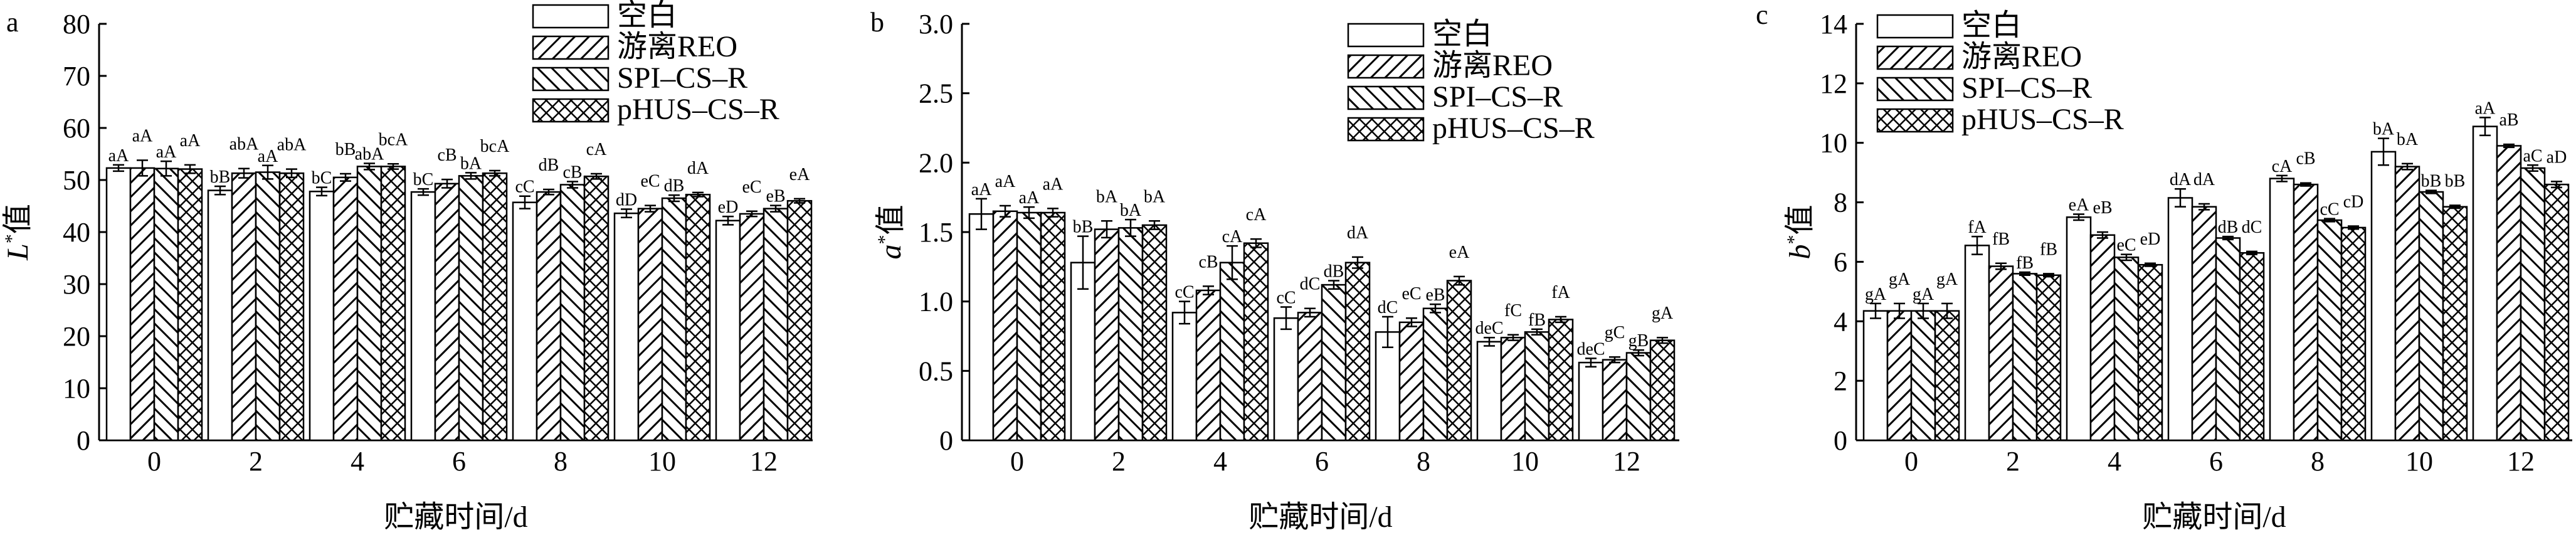 The height and width of the screenshot is (535, 2576). Describe the element at coordinates (1489, 329) in the screenshot. I see `significance-label: deC` at that location.